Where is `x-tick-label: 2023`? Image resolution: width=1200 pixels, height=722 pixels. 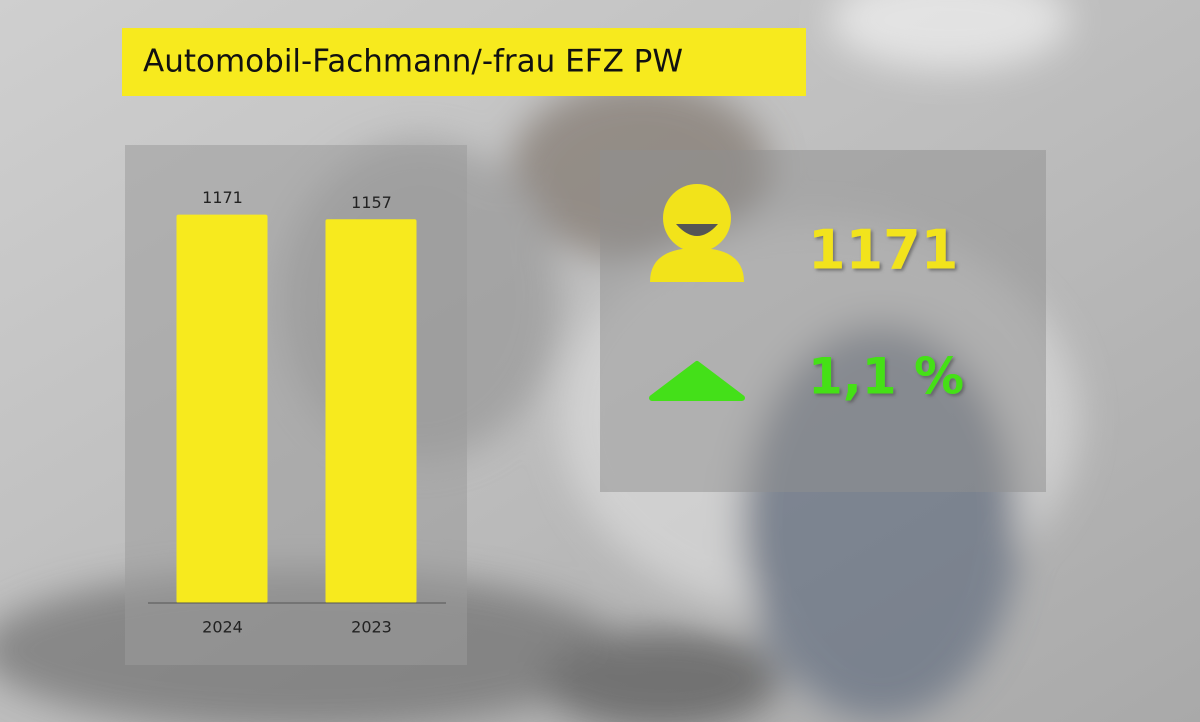 x-tick-label: 2023 is located at coordinates (371, 627).